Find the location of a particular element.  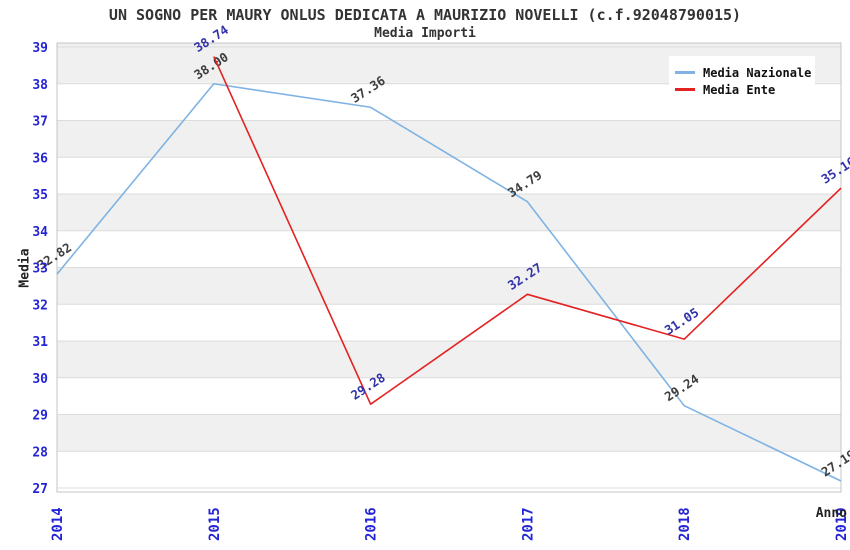

y-tick-label: 28 is located at coordinates (40, 452).